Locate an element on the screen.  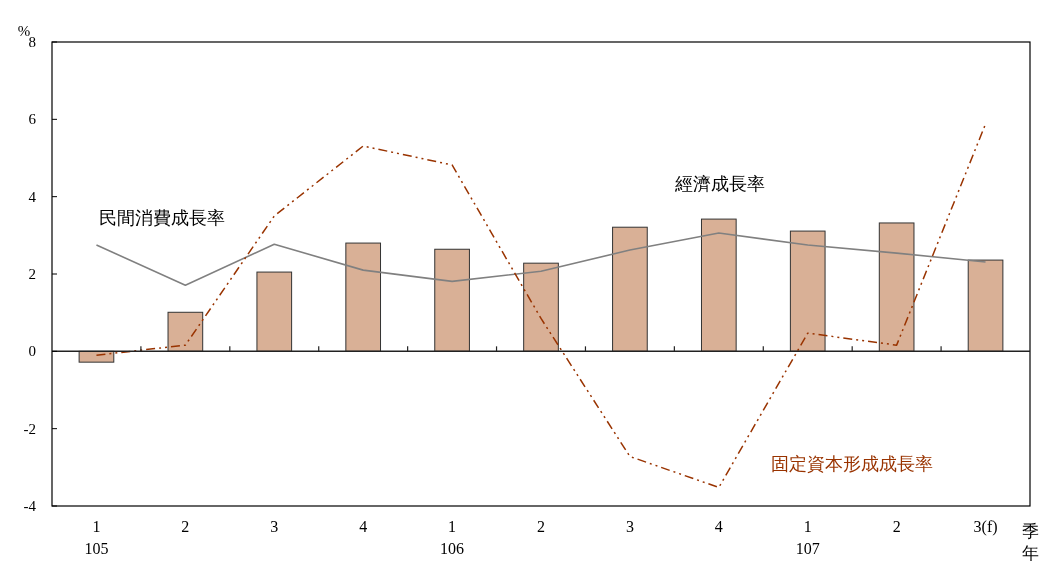
series-label: 固定資本形成成長率 is located at coordinates (852, 464).